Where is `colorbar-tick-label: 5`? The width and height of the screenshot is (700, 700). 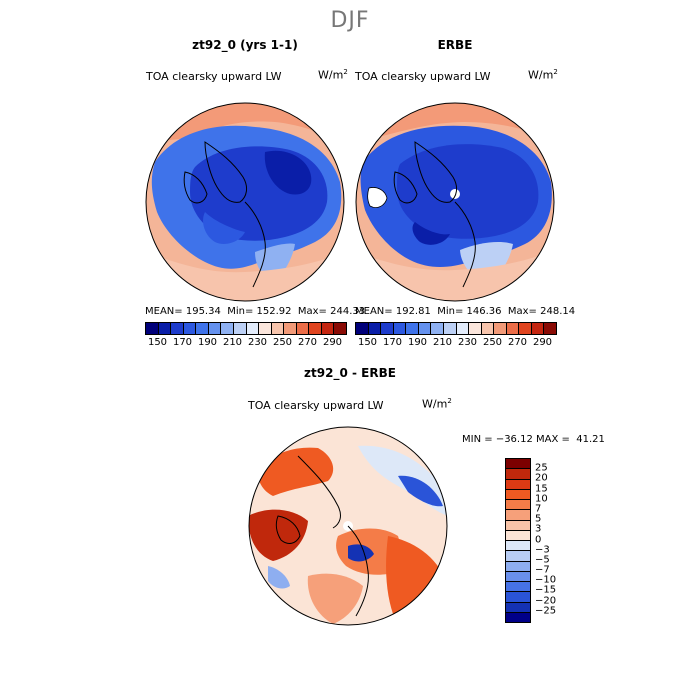
colorbar-tick-label: 5 is located at coordinates (538, 519).